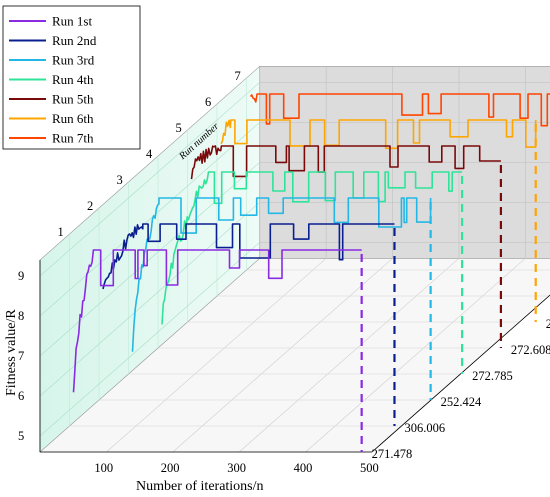 The image size is (550, 497). I want to click on run-tick-label: 3, so click(120, 180).